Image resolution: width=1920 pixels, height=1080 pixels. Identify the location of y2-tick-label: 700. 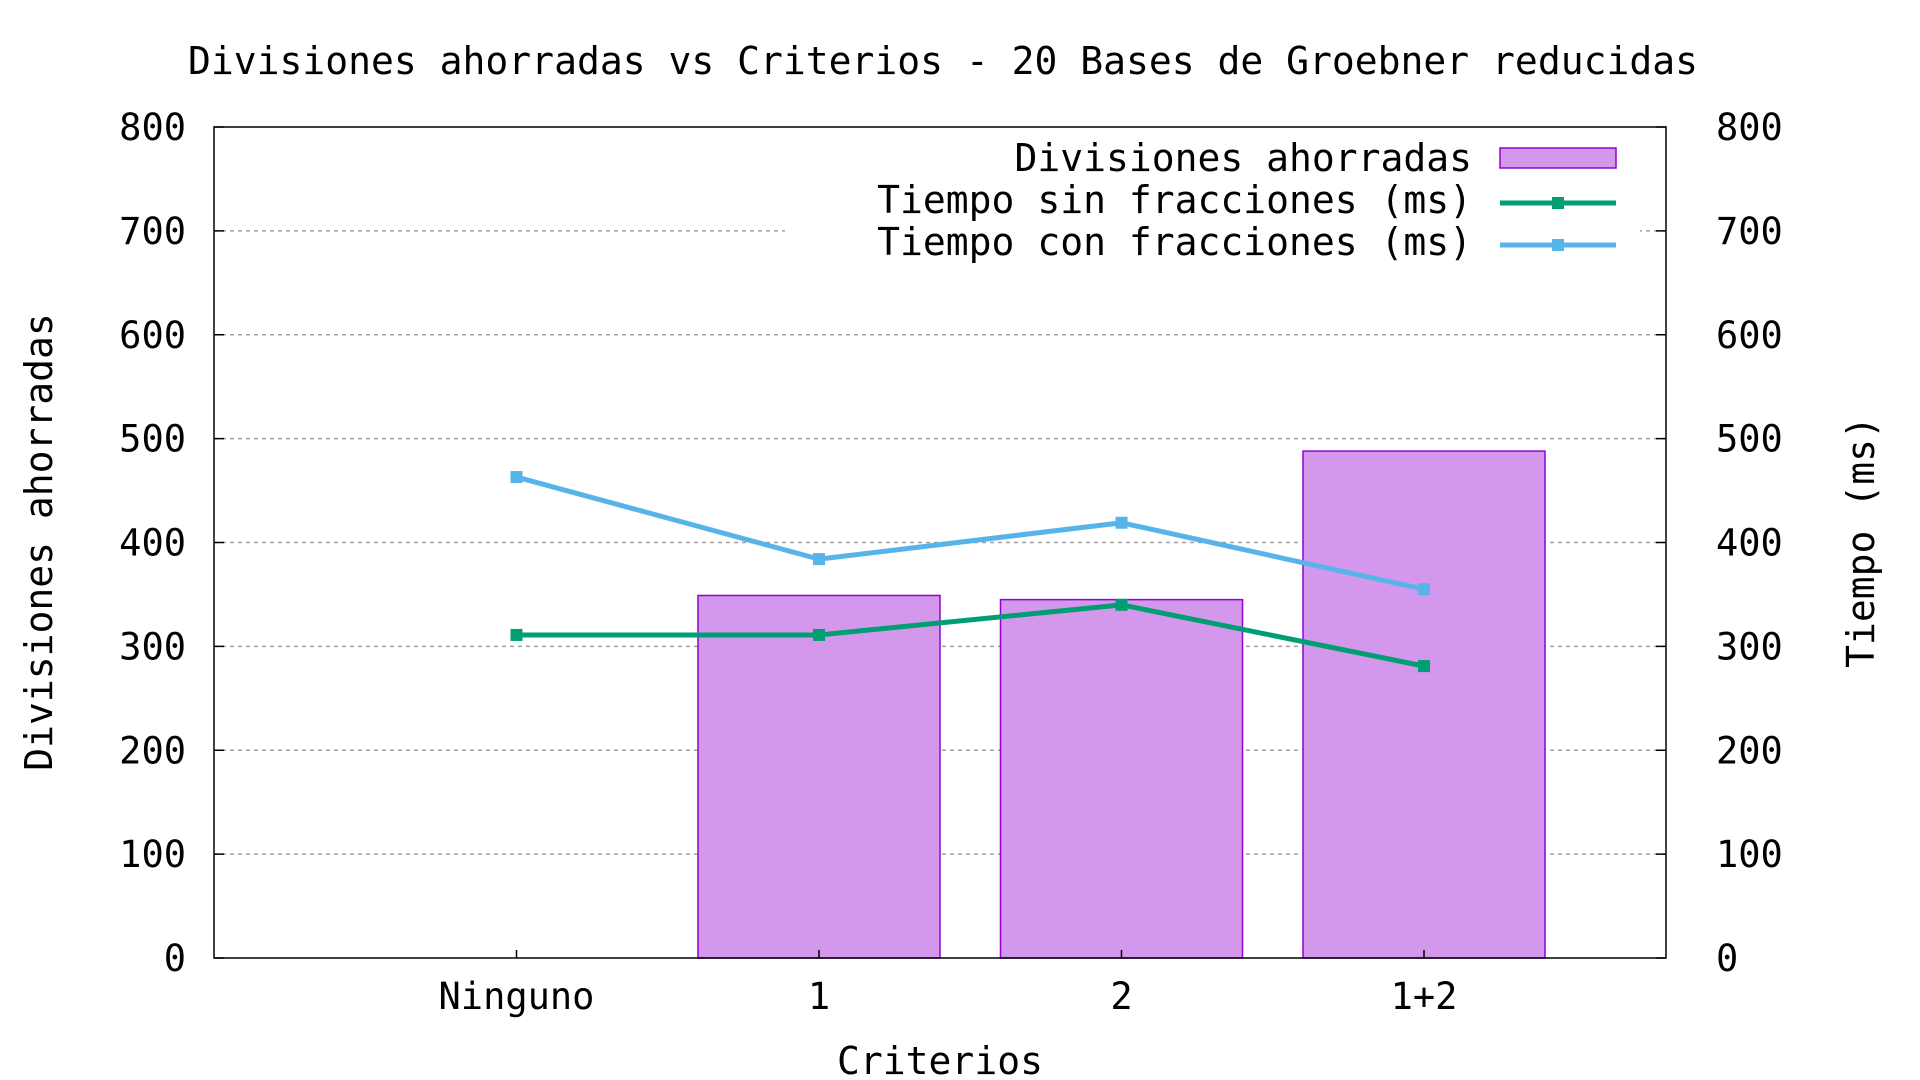
(1749, 231).